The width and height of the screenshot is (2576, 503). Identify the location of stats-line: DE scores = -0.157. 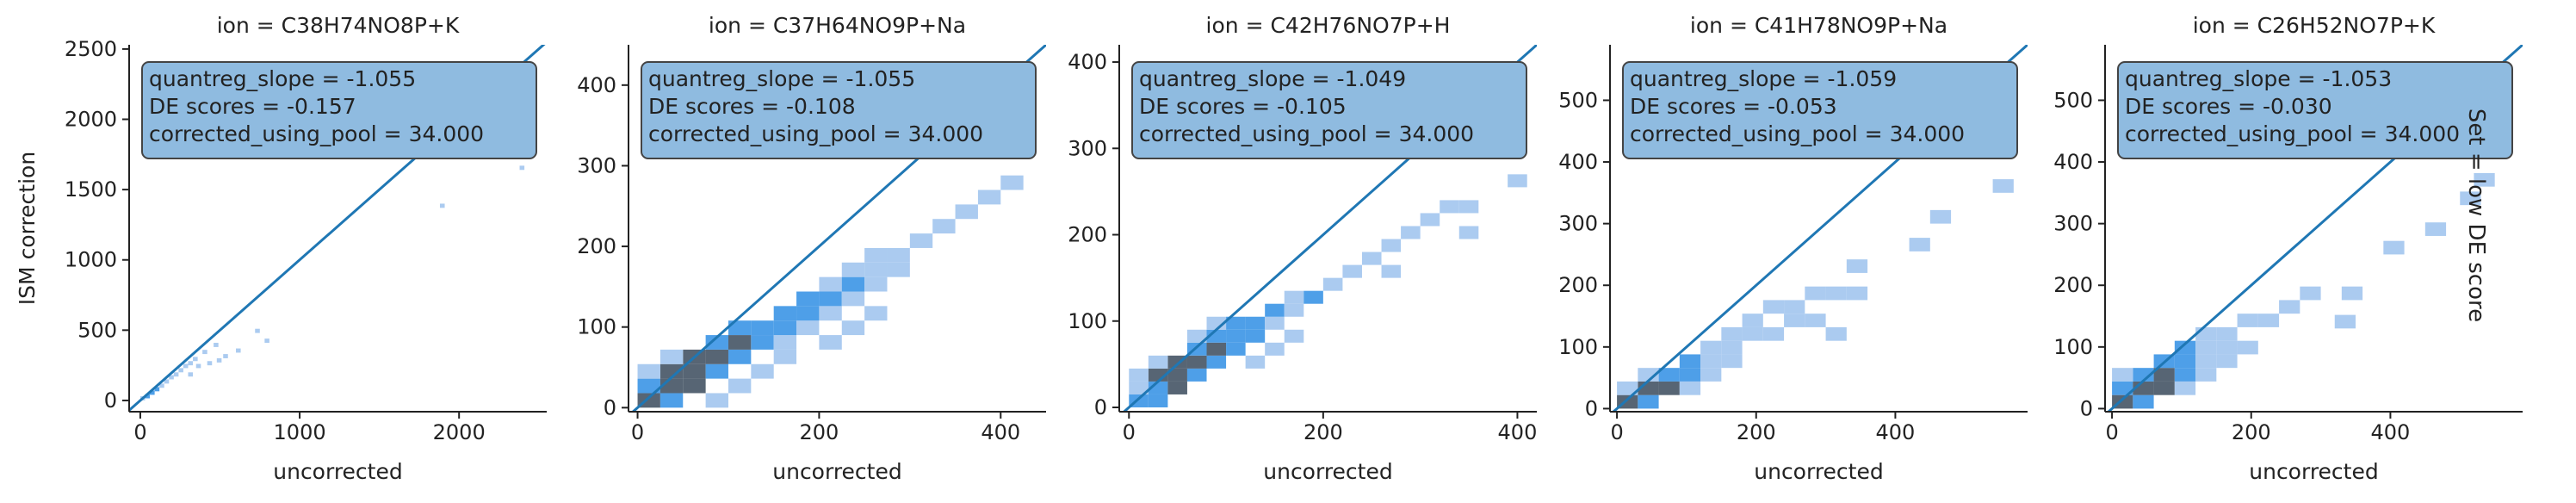
(252, 106).